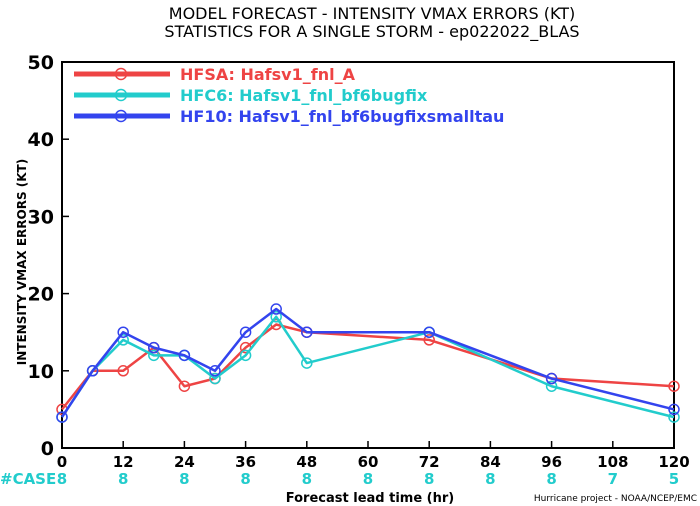 This screenshot has height=506, width=700. Describe the element at coordinates (41, 63) in the screenshot. I see `y-tick-label: 50` at that location.